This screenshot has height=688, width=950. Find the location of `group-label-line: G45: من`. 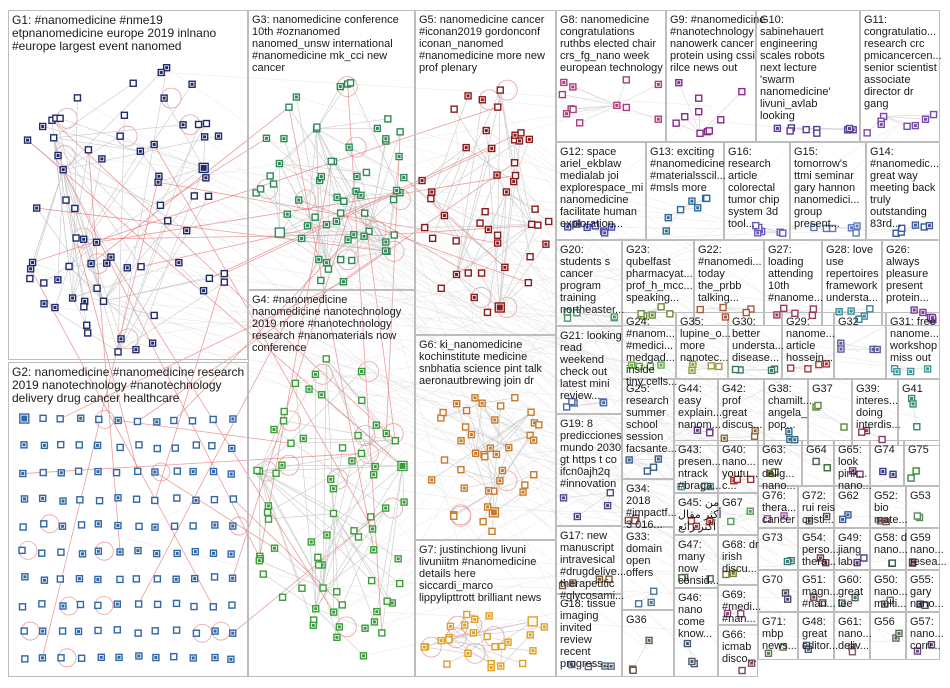

group-label-line: G45: من is located at coordinates (698, 503).